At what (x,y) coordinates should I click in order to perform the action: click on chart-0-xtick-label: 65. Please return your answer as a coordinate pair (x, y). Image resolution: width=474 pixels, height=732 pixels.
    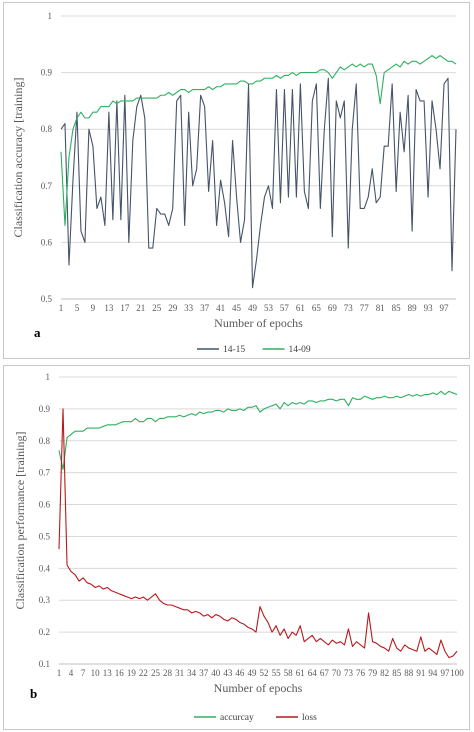
    Looking at the image, I should click on (317, 308).